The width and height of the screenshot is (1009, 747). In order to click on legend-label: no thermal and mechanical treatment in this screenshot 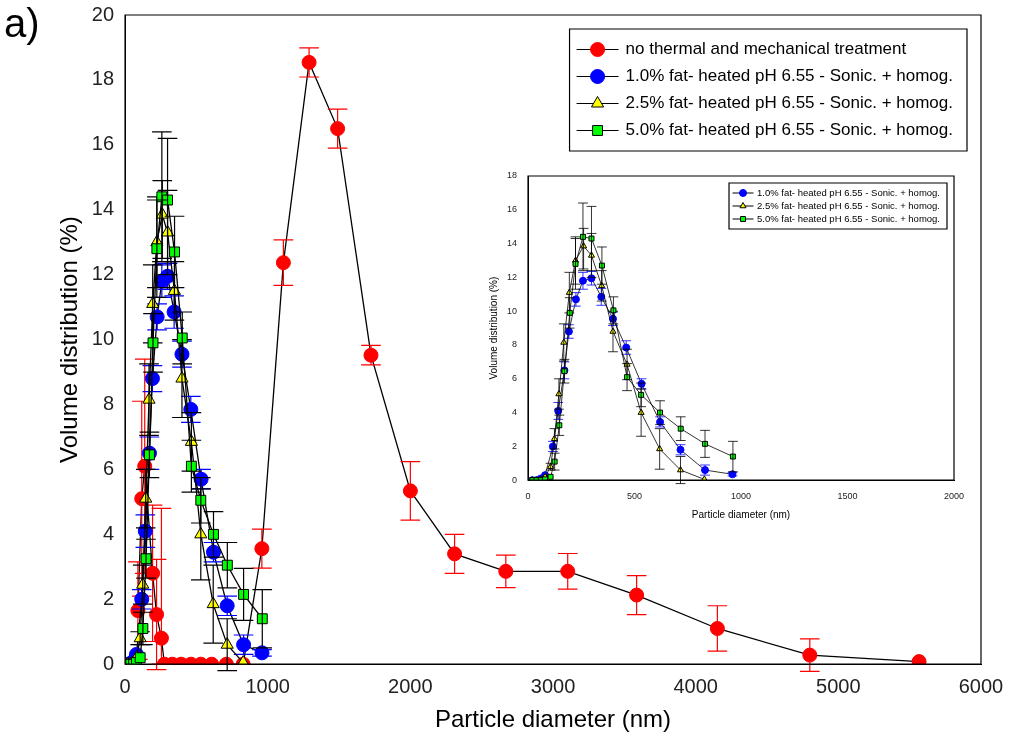, I will do `click(766, 49)`.